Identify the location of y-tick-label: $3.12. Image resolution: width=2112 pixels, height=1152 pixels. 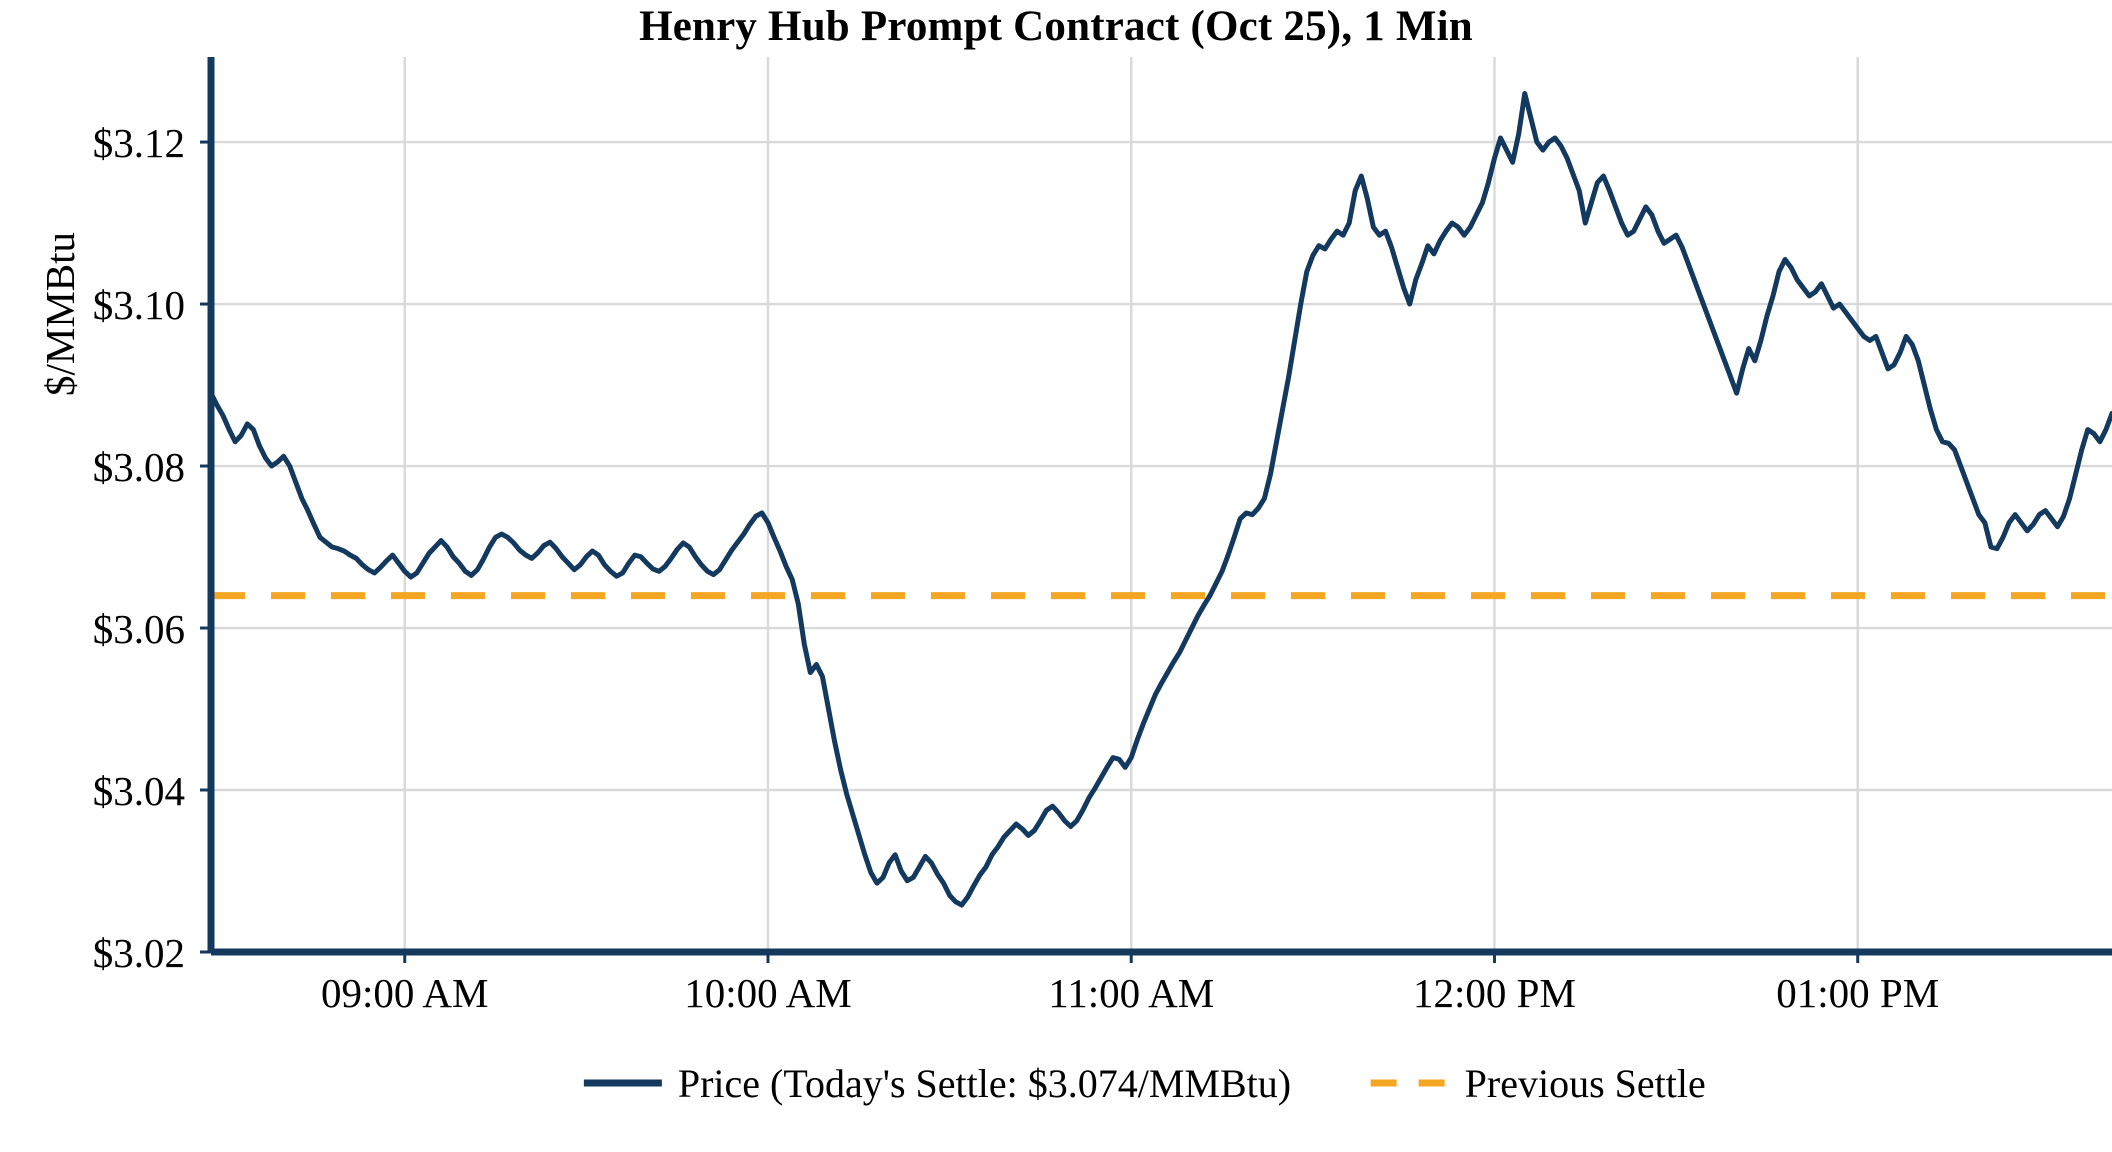
(139, 143).